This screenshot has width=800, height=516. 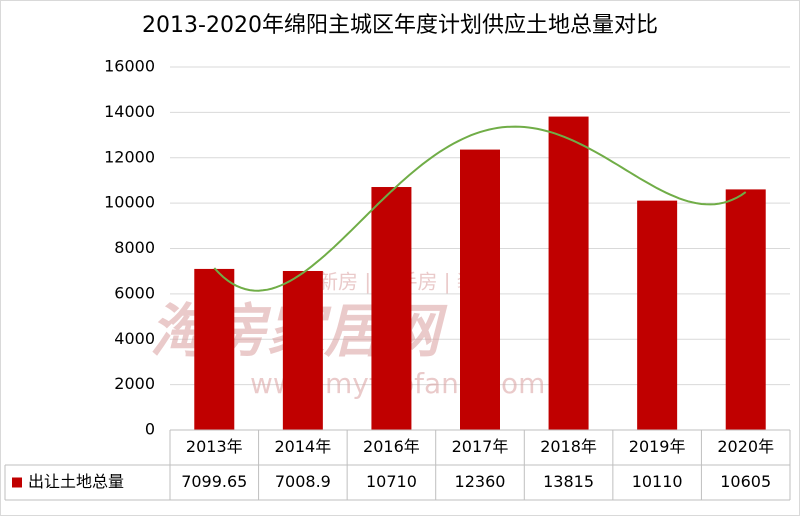 I want to click on x-tick-label: 2017年, so click(x=480, y=446).